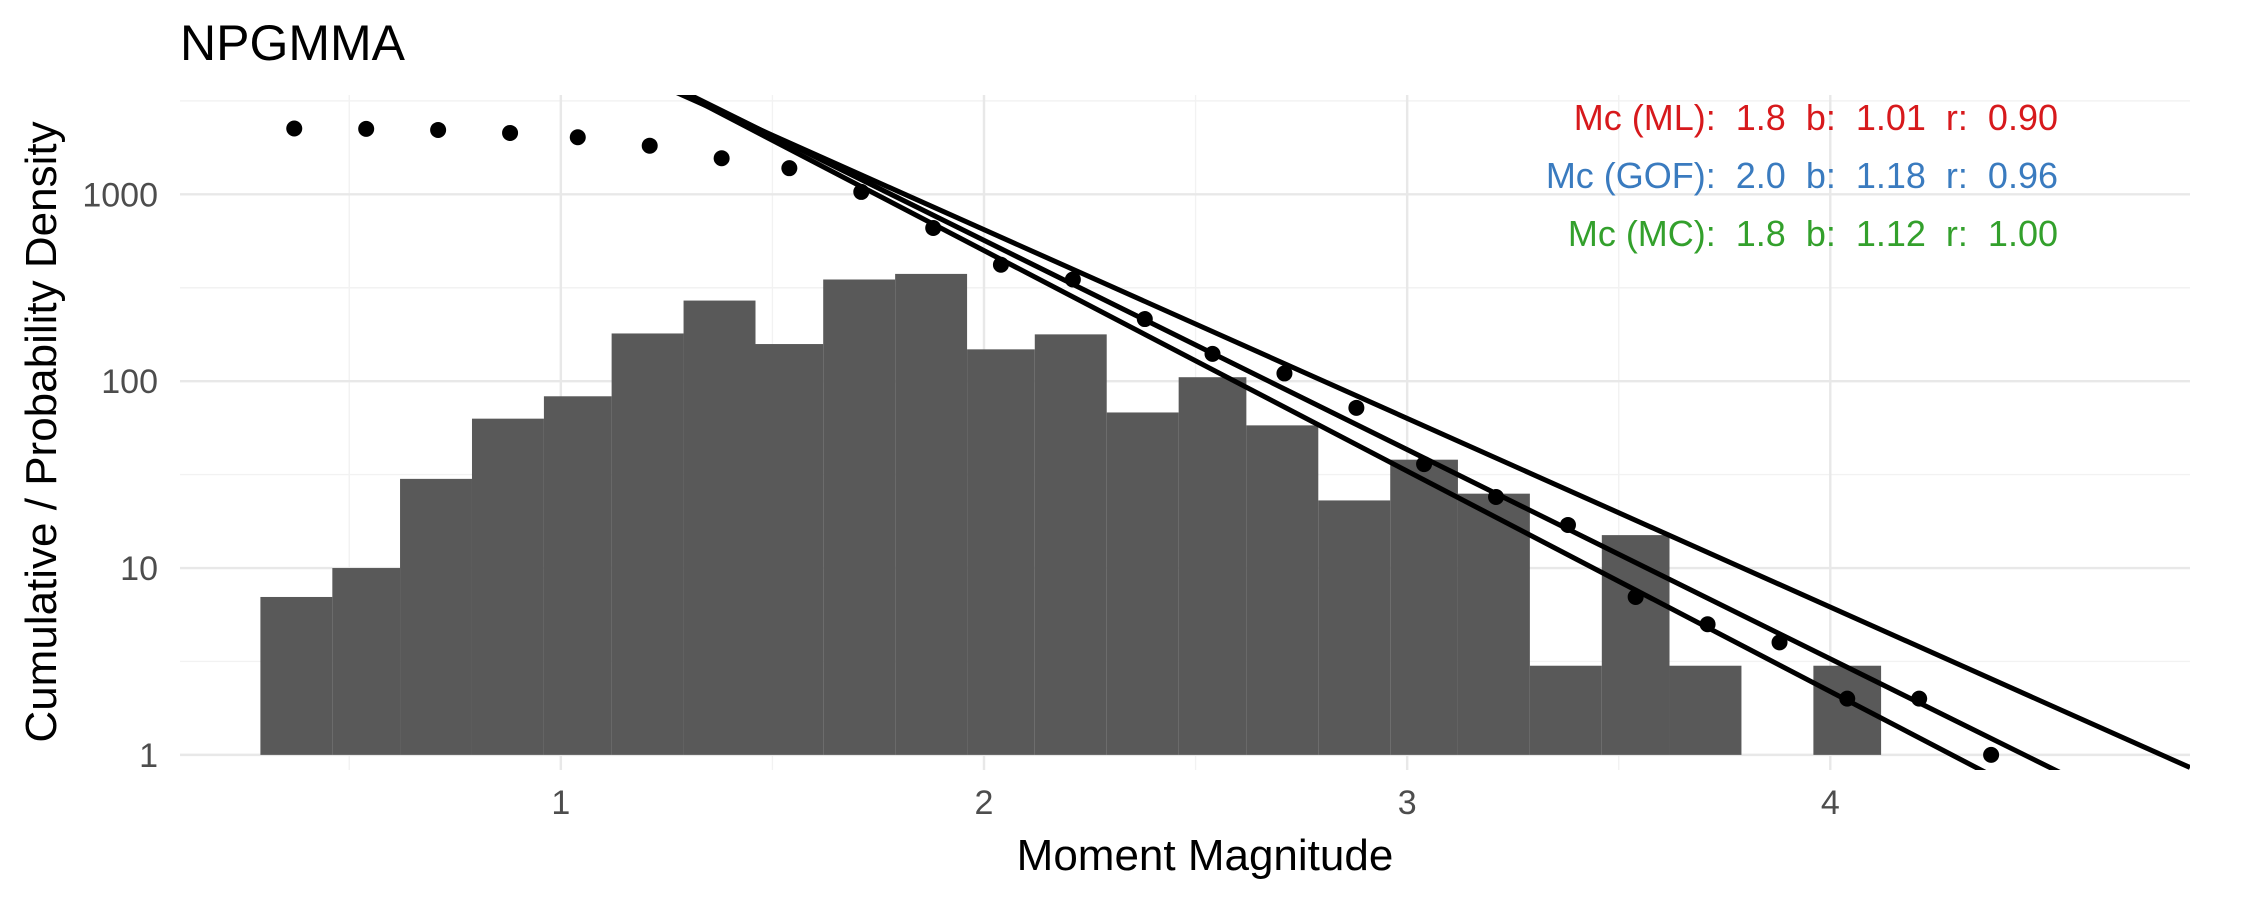 The width and height of the screenshot is (2250, 900). I want to click on chart-title: NPGMMA, so click(293, 43).